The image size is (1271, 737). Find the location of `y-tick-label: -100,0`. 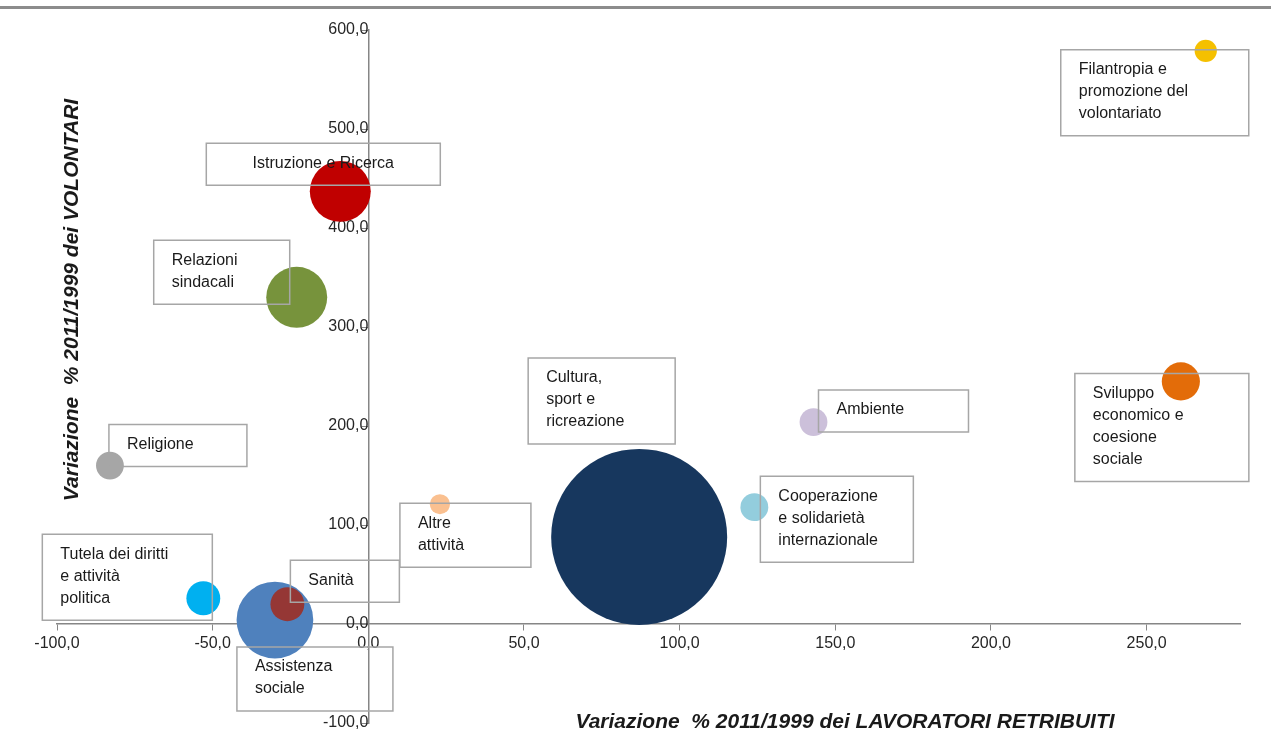

y-tick-label: -100,0 is located at coordinates (345, 722).